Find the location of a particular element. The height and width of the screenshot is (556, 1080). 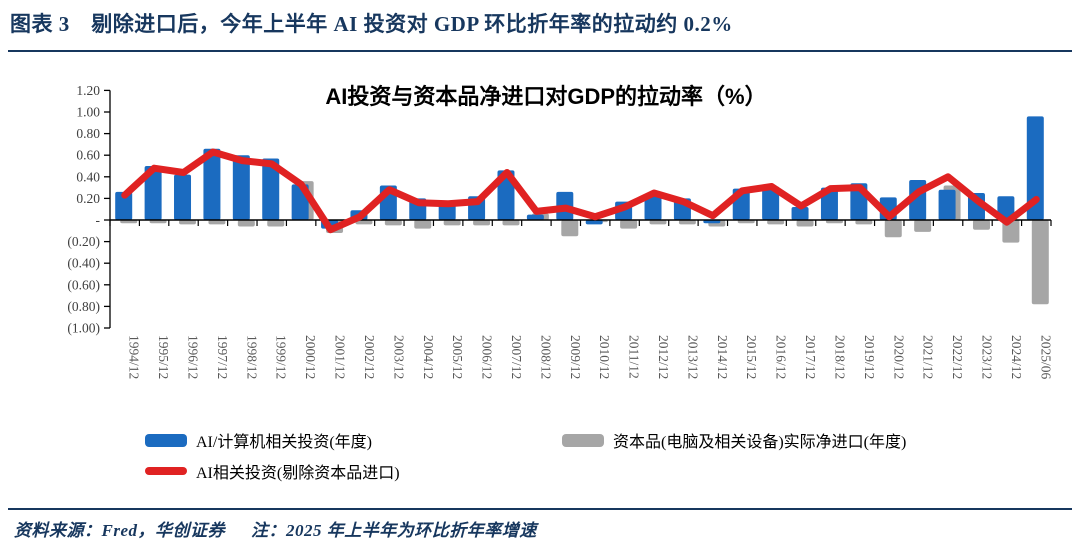

x-tick-label: 1998/12 is located at coordinates (251, 357).